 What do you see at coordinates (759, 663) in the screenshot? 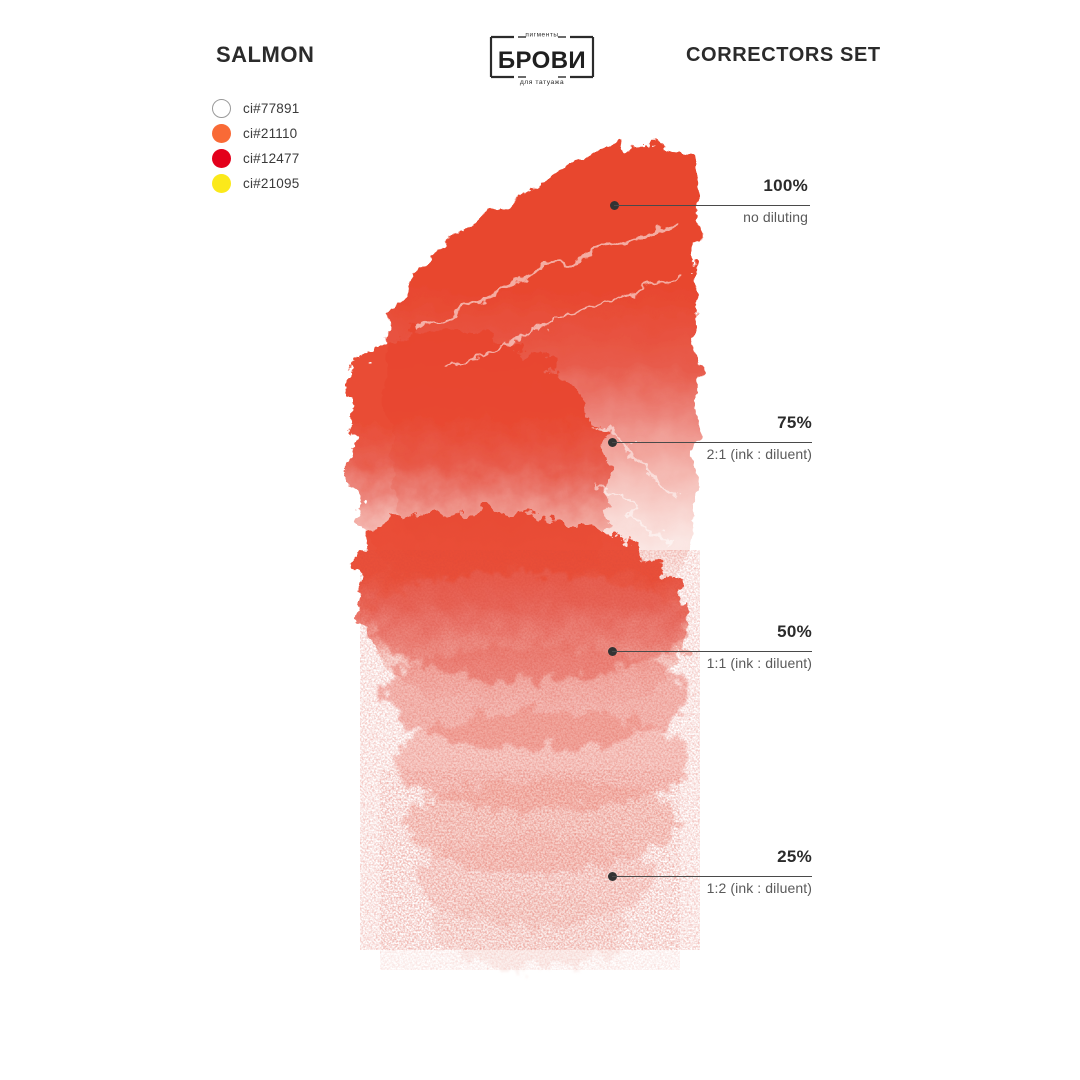
I see `callout-ratio: 1:1 (ink : diluent)` at bounding box center [759, 663].